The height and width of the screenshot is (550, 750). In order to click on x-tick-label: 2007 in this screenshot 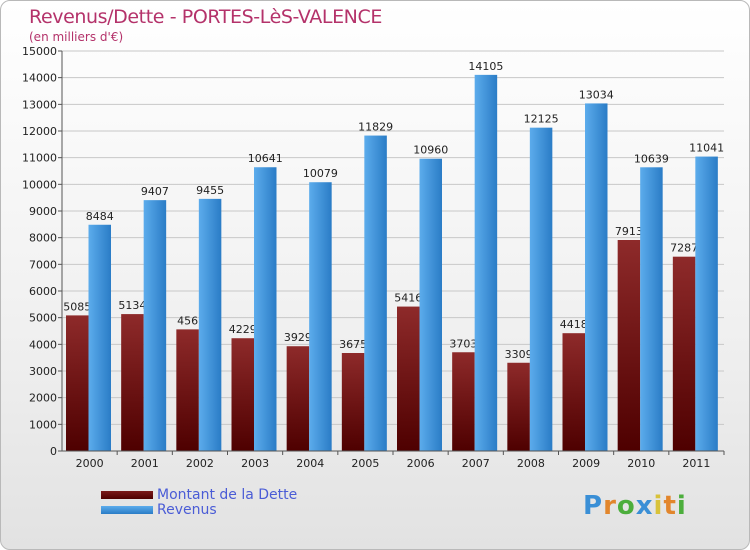, I will do `click(476, 463)`.